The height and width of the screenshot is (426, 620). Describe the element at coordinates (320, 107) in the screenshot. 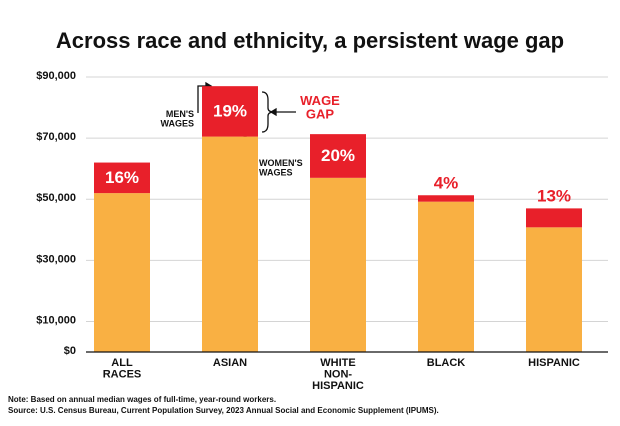

I see `wage-gap-label: WAGE GAP` at that location.